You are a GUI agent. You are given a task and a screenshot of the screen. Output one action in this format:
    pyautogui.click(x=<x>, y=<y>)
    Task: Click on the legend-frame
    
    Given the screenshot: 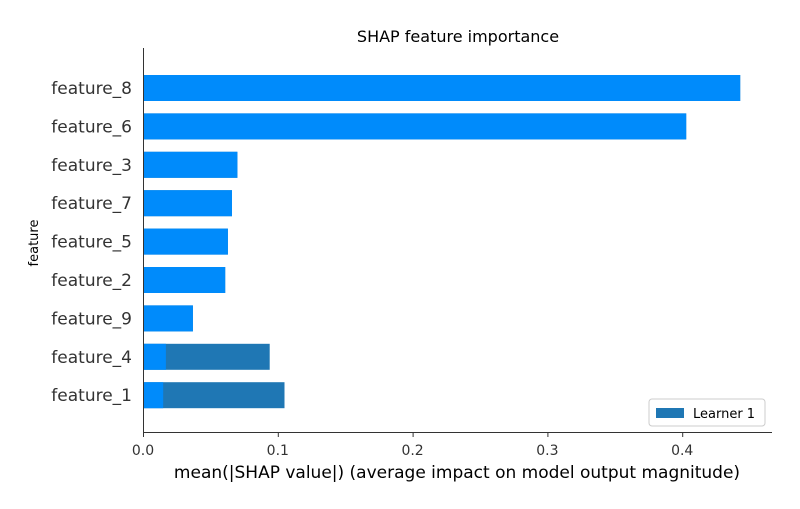 What is the action you would take?
    pyautogui.click(x=707, y=412)
    